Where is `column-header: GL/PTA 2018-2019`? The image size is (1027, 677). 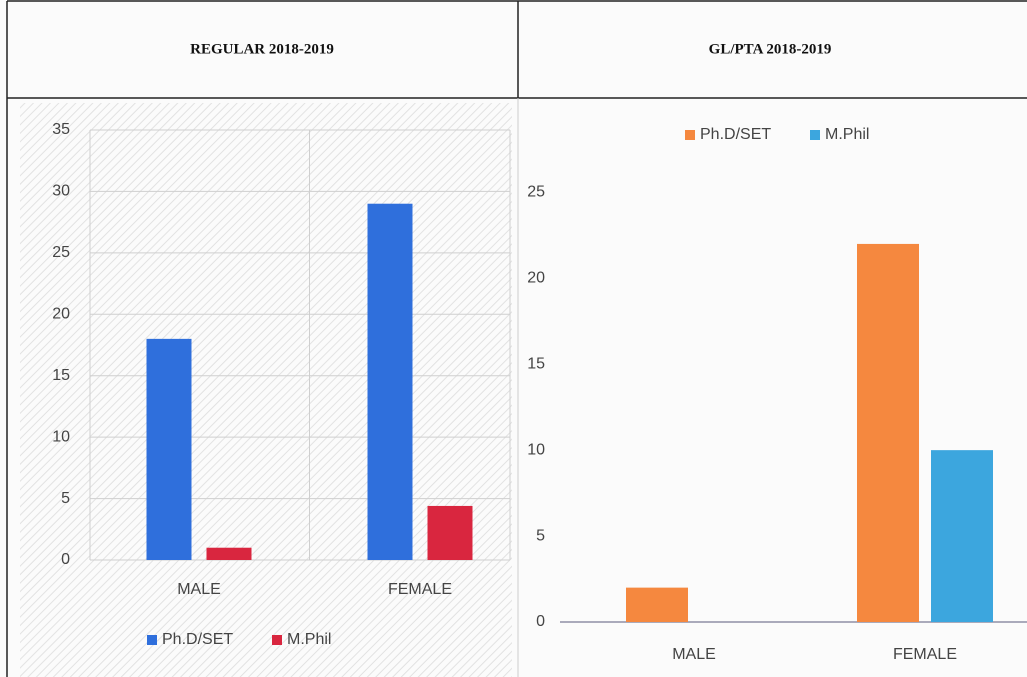
column-header: GL/PTA 2018-2019 is located at coordinates (770, 49).